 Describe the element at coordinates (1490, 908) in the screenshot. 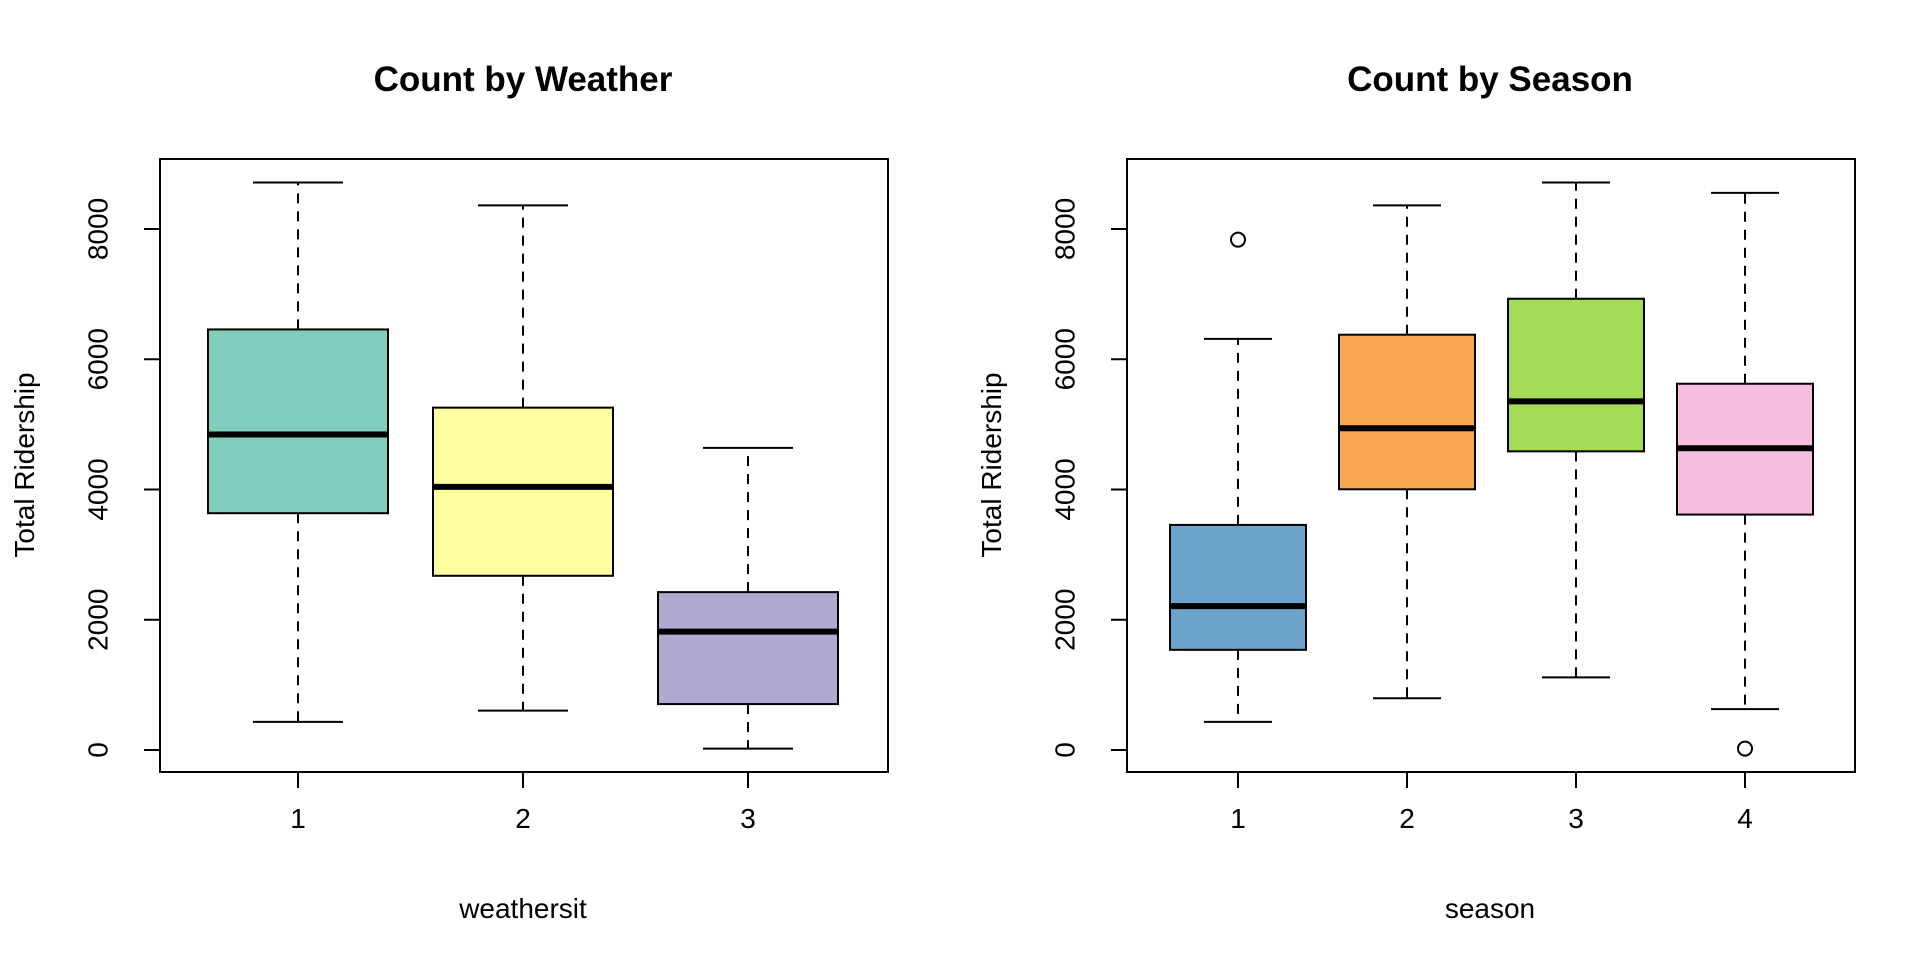

I see `x-axis-label: season` at that location.